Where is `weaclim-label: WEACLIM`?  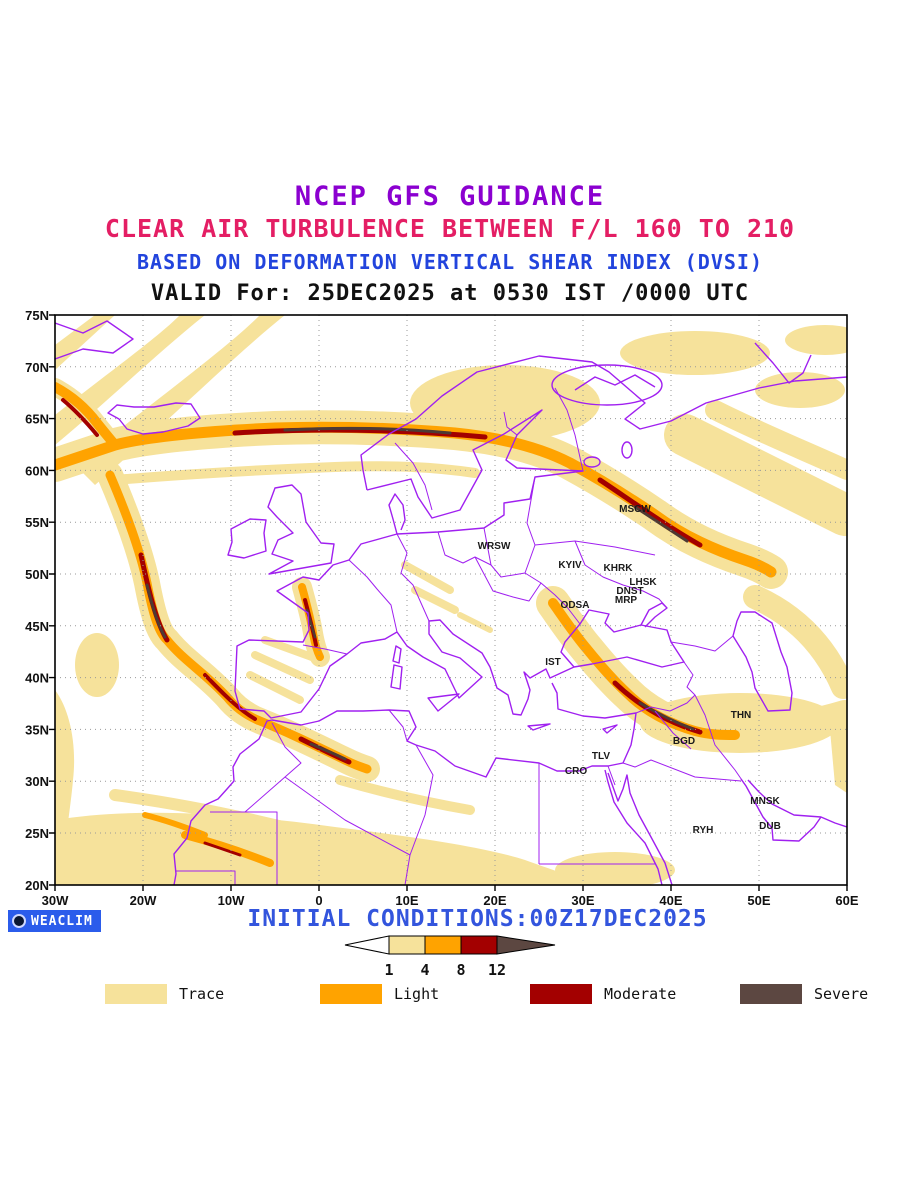
weaclim-label: WEACLIM is located at coordinates (62, 921).